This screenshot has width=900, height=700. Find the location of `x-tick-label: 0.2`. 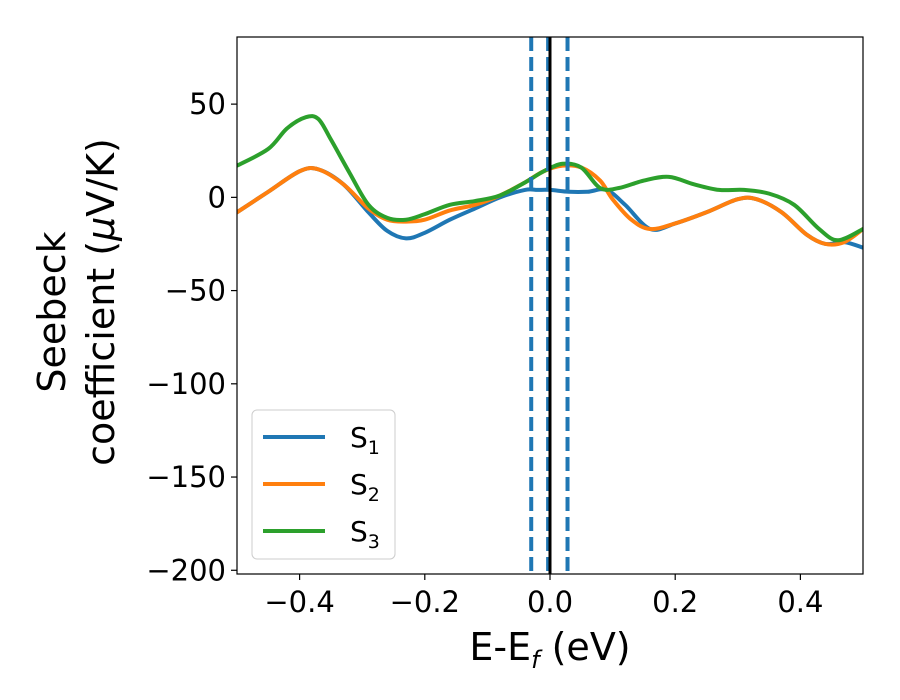

x-tick-label: 0.2 is located at coordinates (675, 602).